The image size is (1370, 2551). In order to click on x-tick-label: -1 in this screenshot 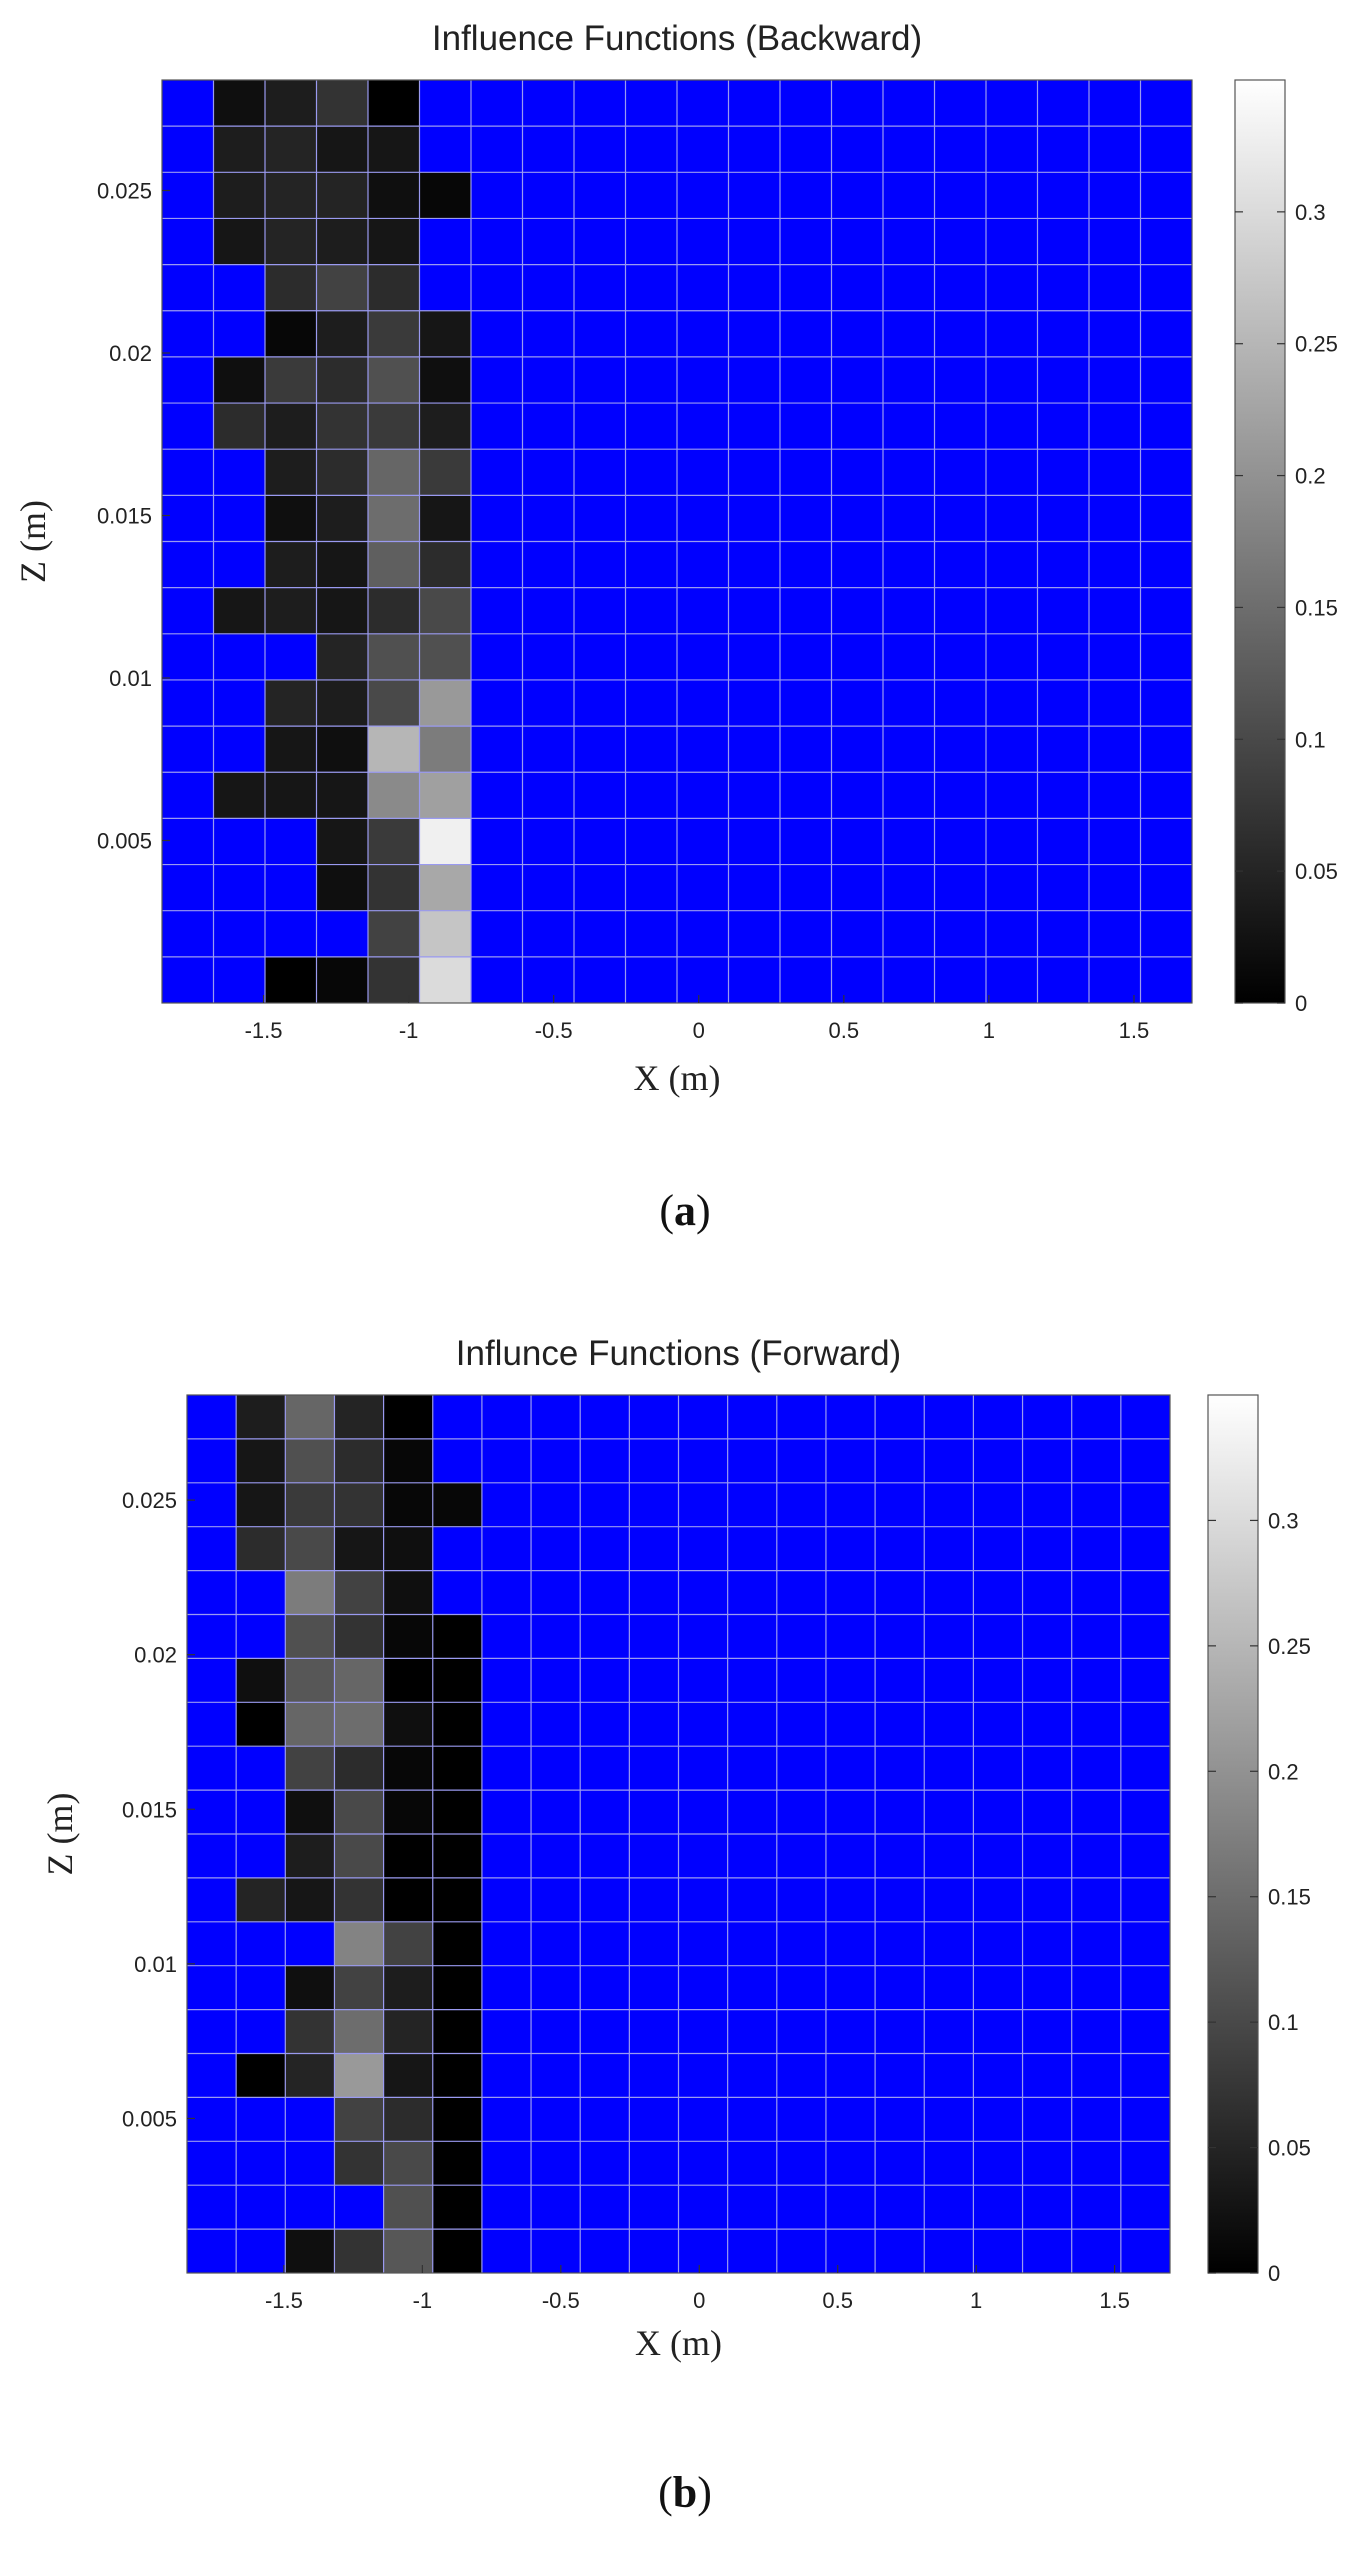, I will do `click(423, 2300)`.